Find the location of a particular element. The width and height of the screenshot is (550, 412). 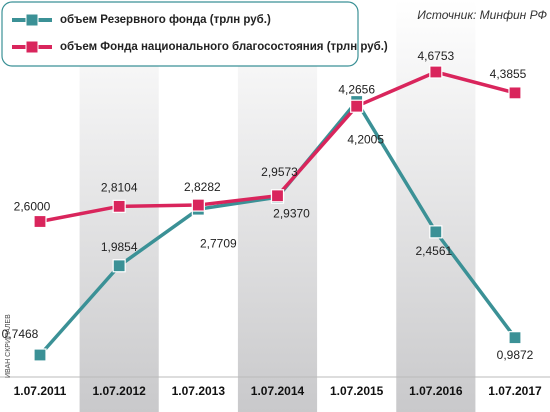

value-label: 4,6753 is located at coordinates (435, 56).